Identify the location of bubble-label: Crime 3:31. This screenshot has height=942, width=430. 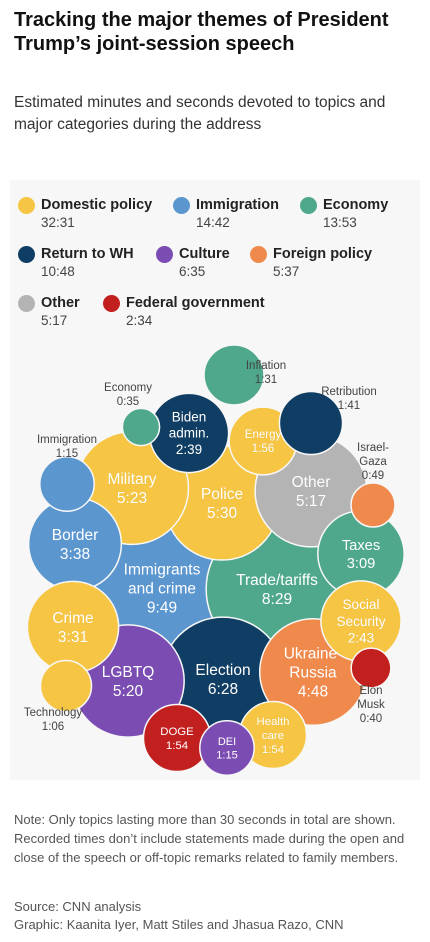
(72, 628).